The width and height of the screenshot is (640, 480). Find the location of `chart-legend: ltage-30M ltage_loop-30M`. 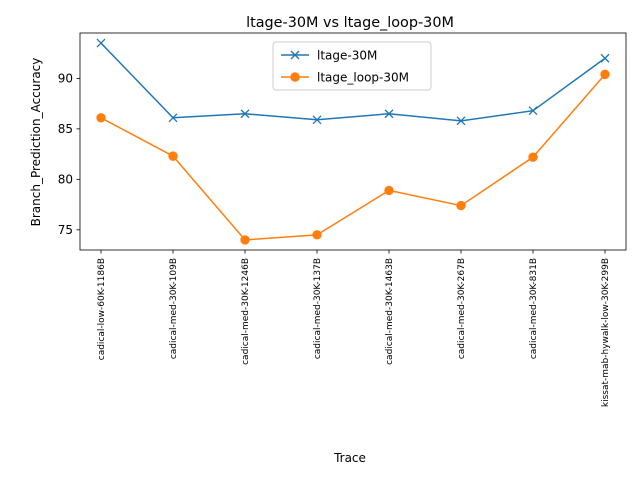

chart-legend: ltage-30M ltage_loop-30M is located at coordinates (352, 66).